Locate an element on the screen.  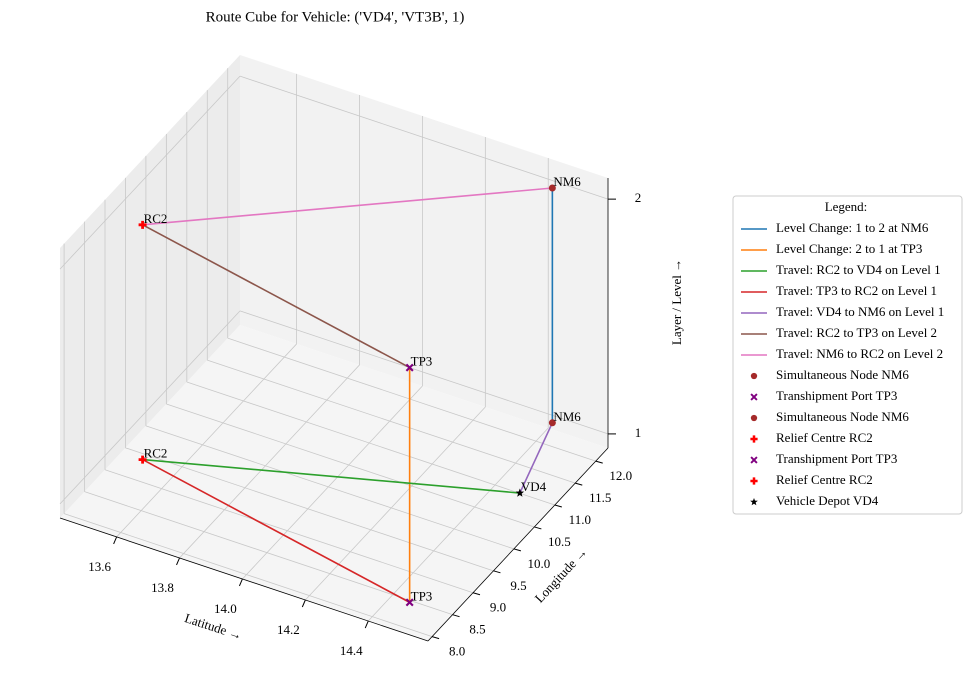
point-label: VD4 is located at coordinates (534, 486).